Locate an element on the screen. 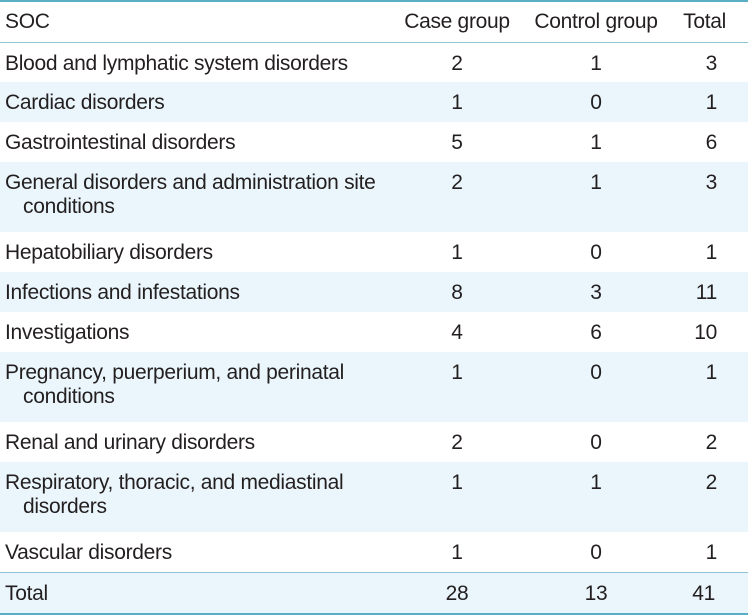 This screenshot has width=748, height=615. footer-case-cell: 28 is located at coordinates (457, 593).